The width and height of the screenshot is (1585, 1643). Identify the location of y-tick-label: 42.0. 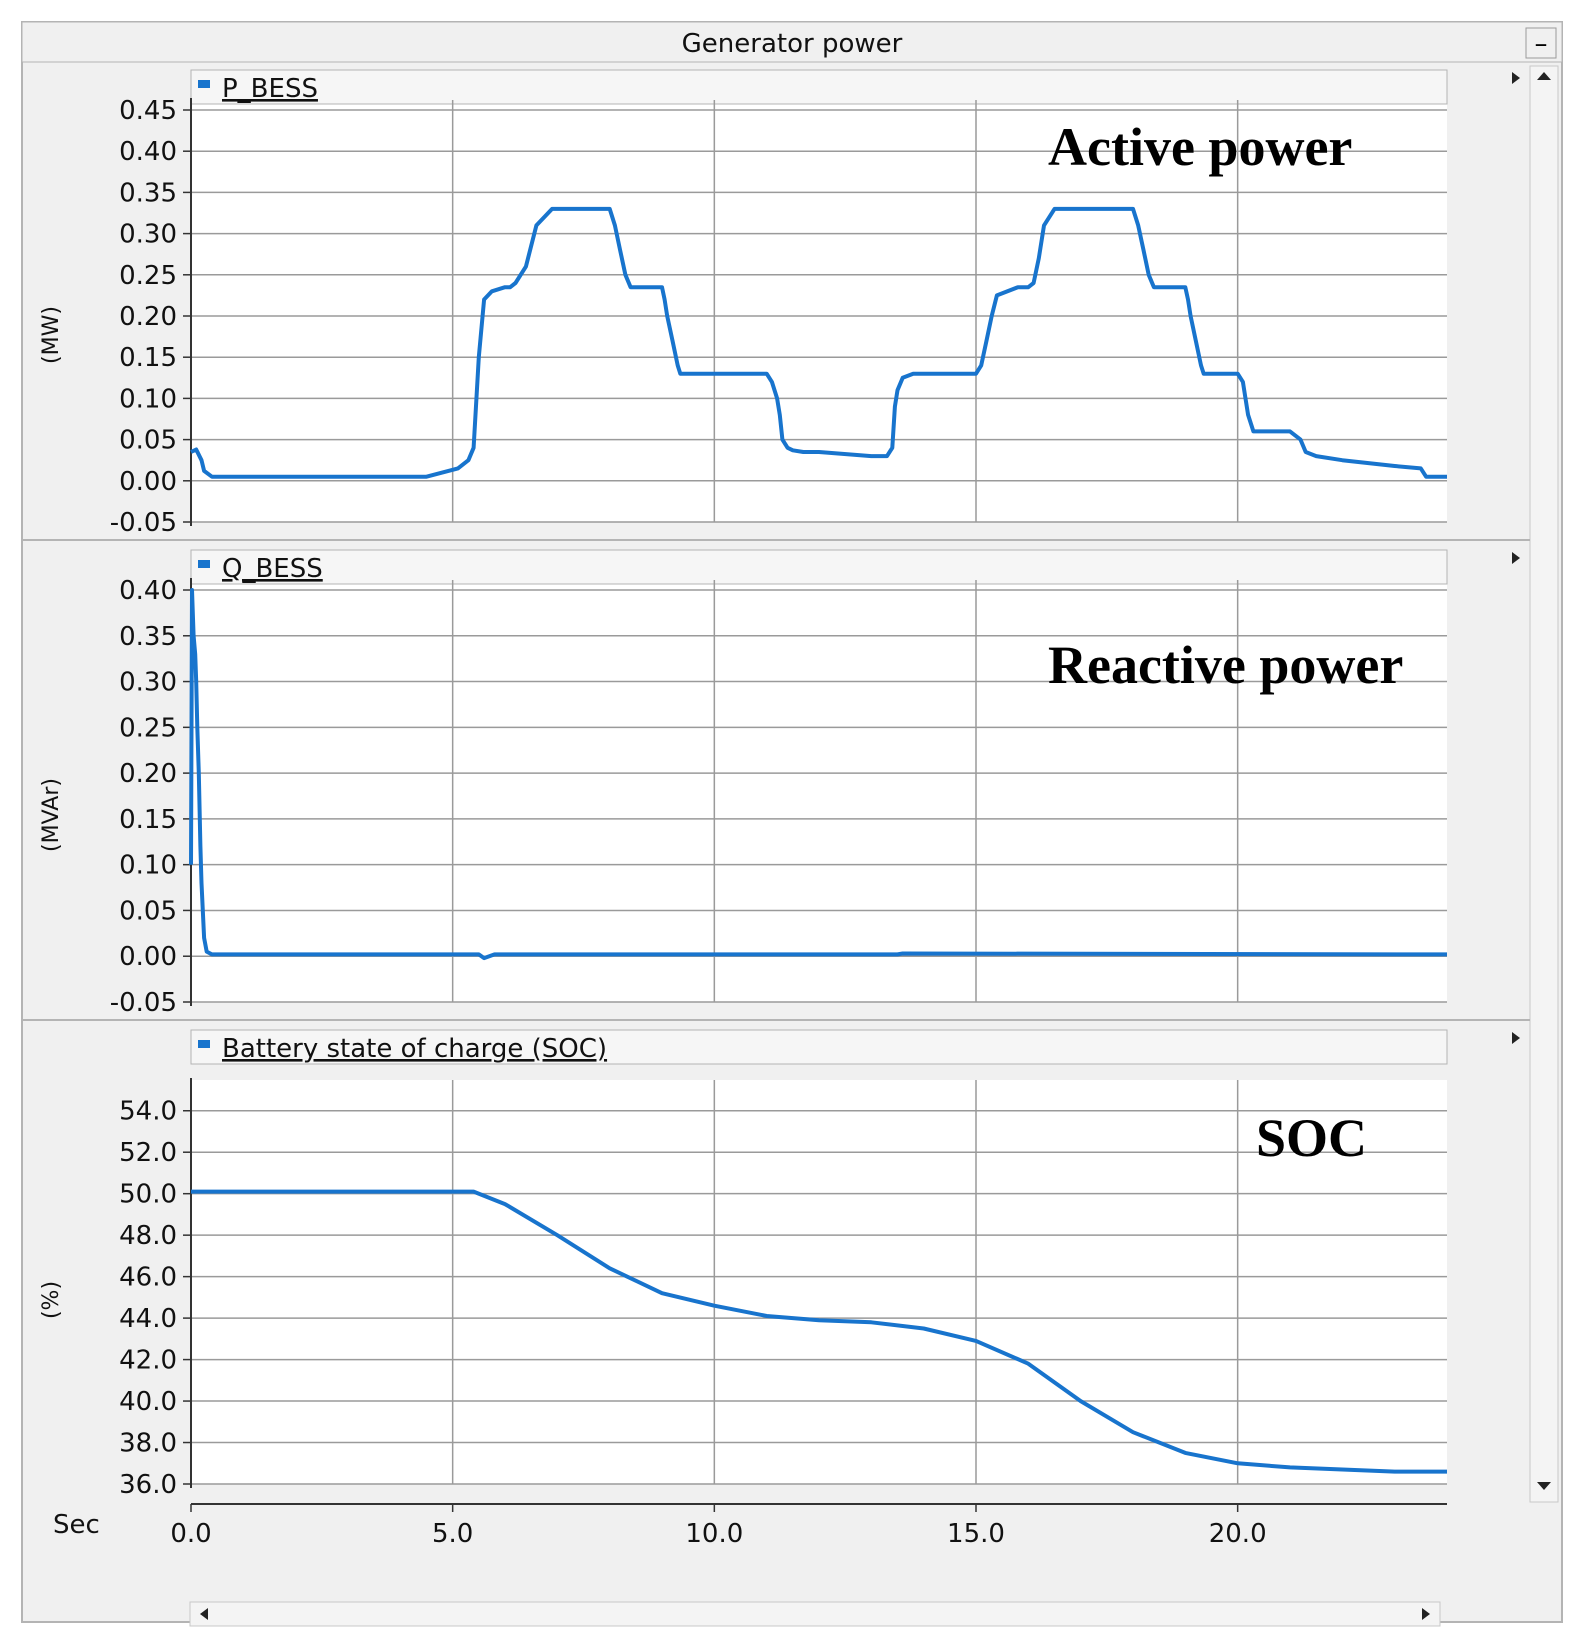
(148, 1361).